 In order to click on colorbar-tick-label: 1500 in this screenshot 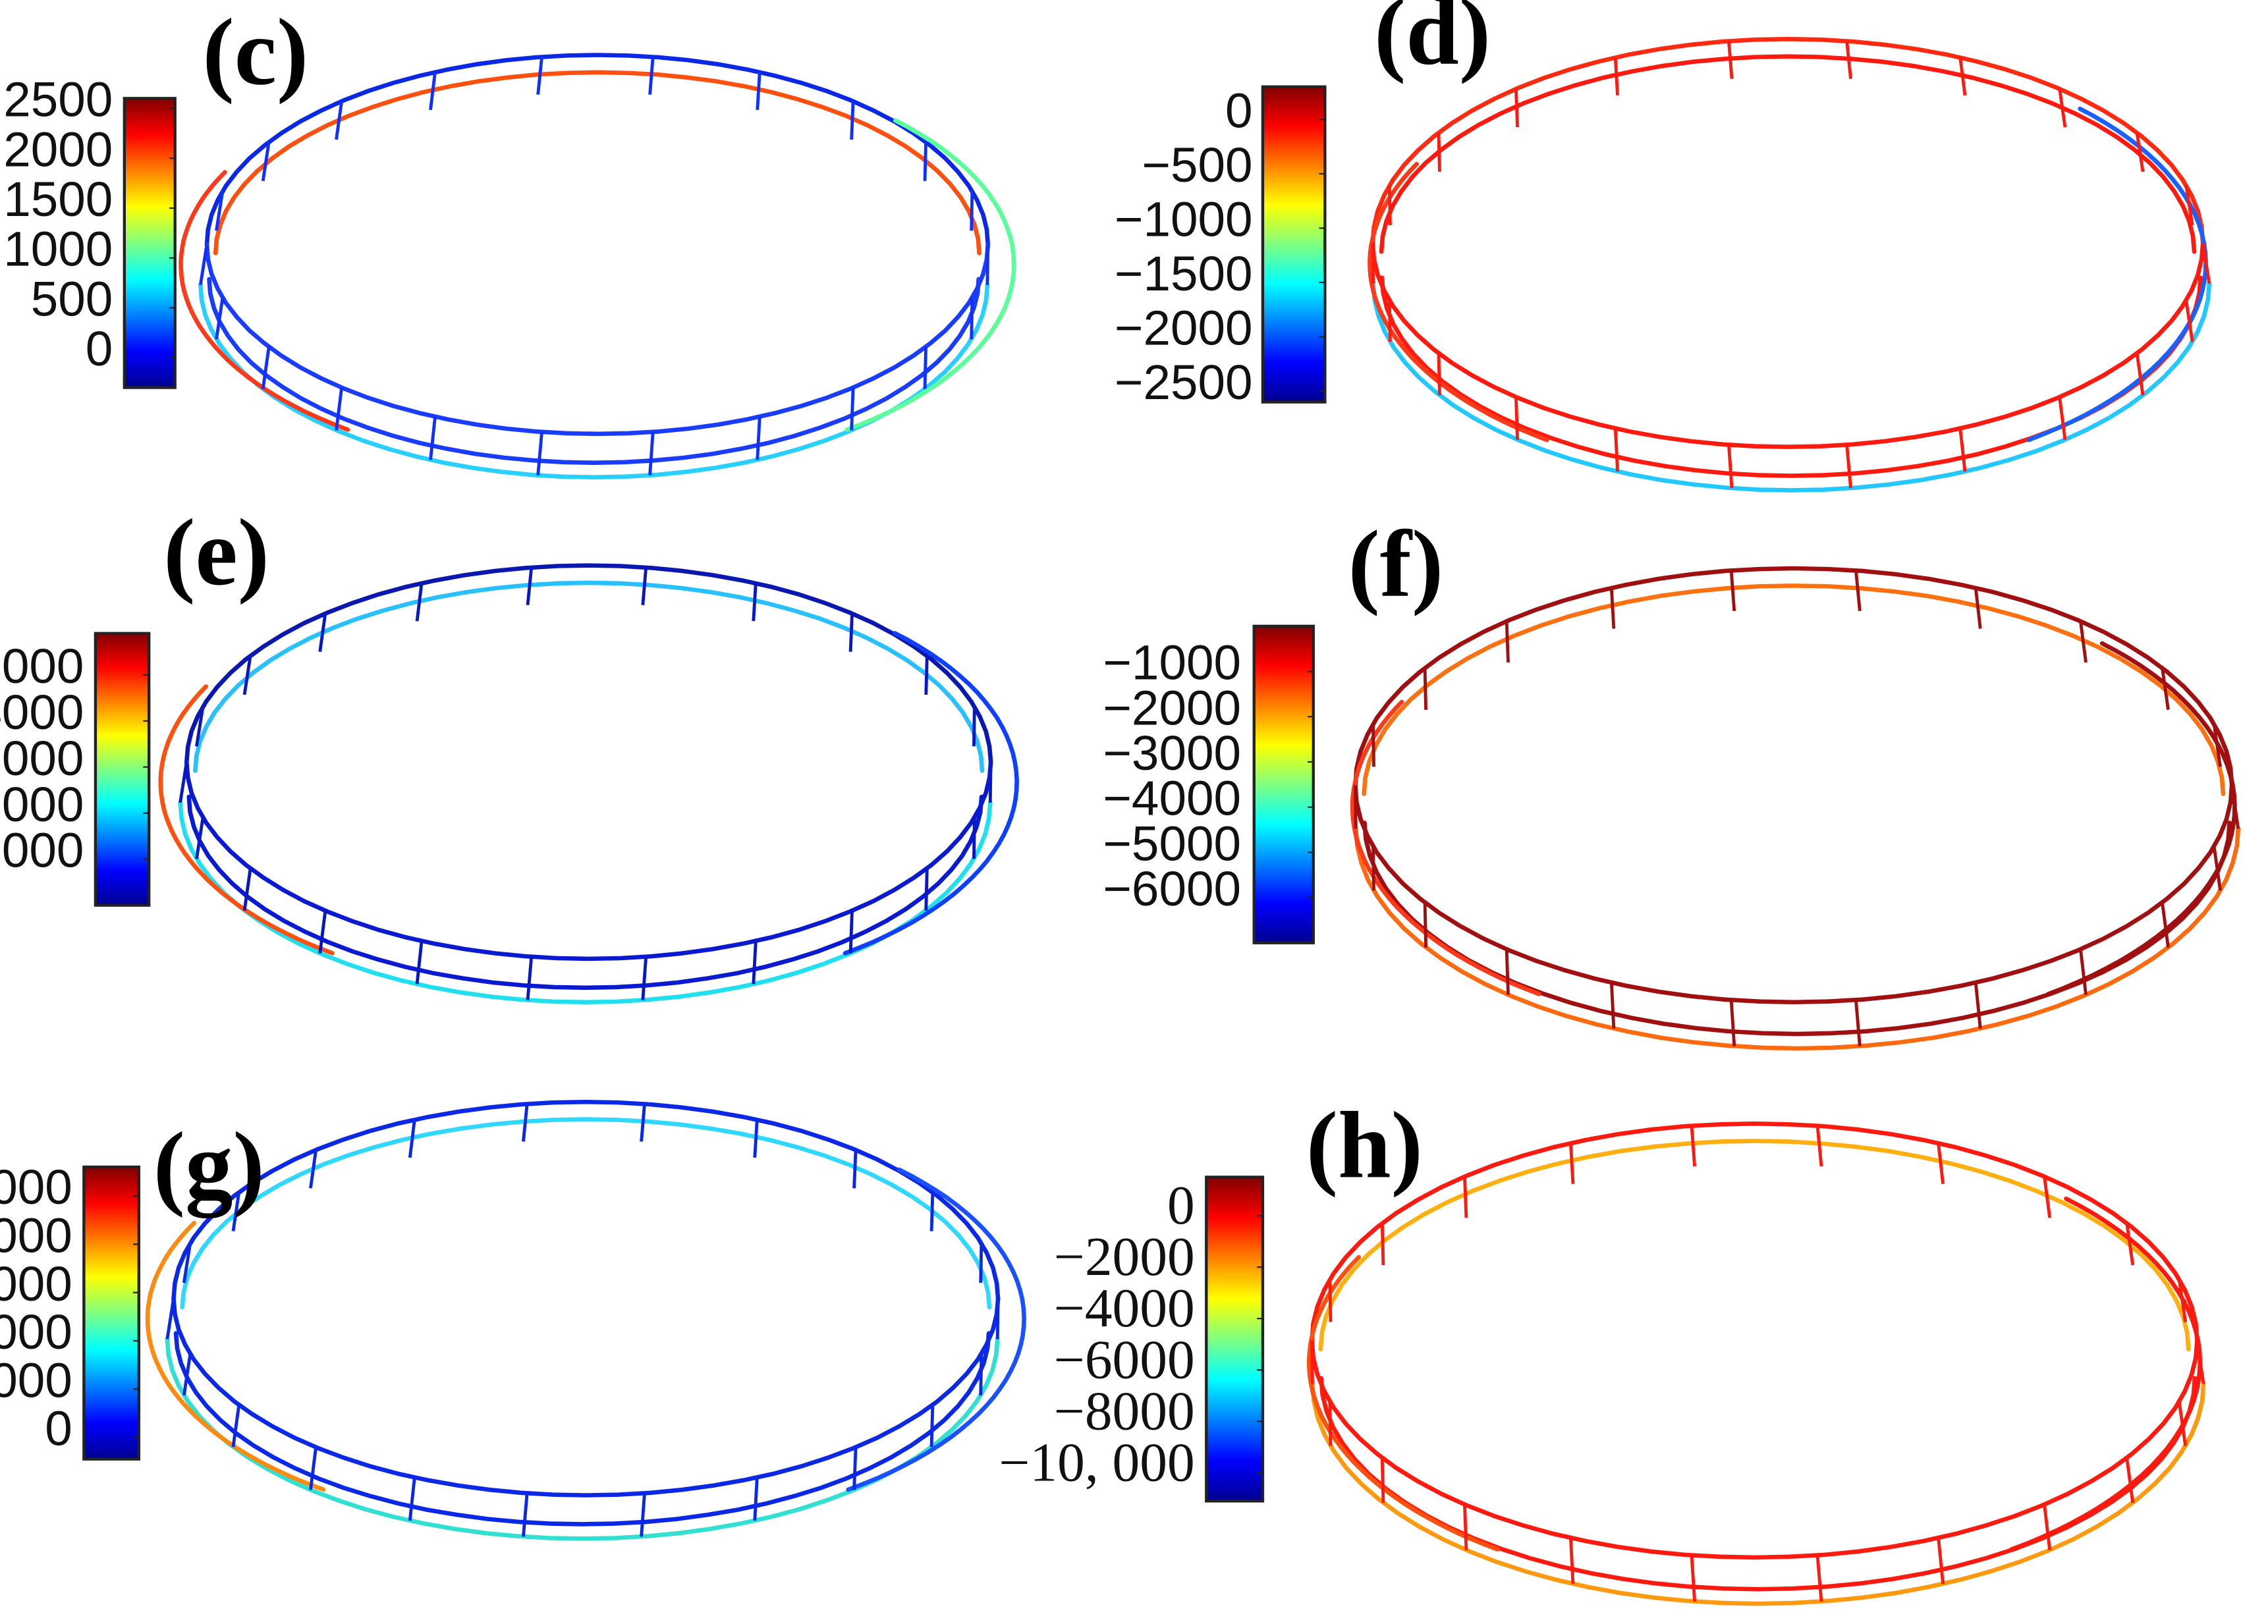, I will do `click(58, 199)`.